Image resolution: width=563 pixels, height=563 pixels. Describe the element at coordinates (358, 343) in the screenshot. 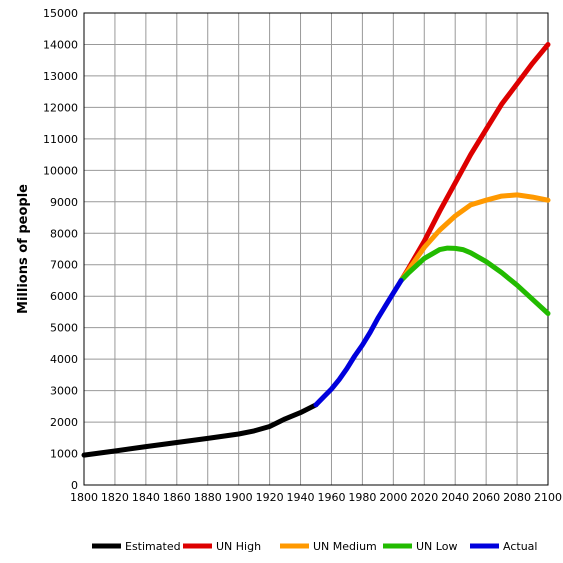

I see `series-line-actual` at that location.